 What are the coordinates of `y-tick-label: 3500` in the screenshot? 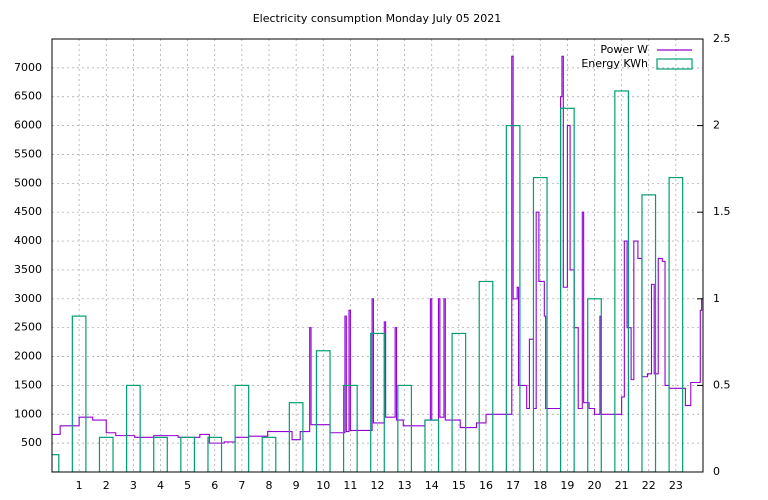 It's located at (28, 269).